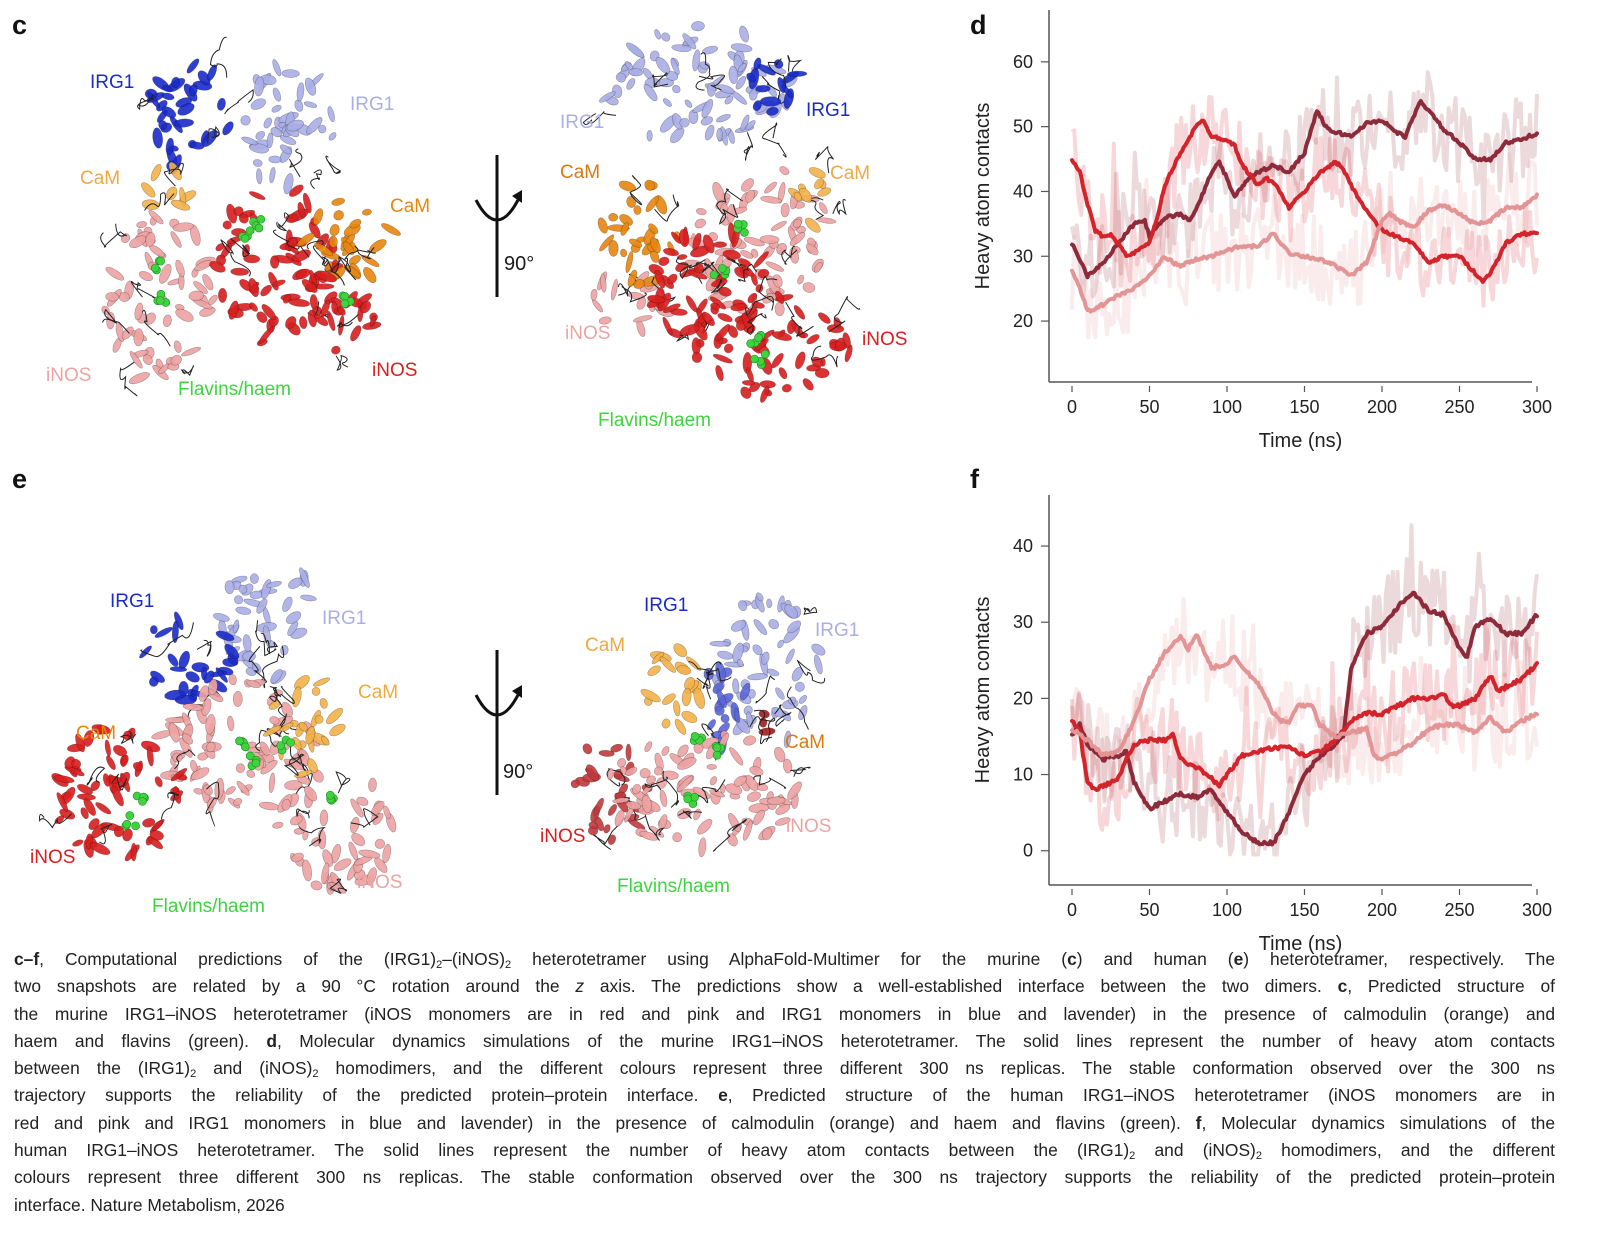 The height and width of the screenshot is (1257, 1600). Describe the element at coordinates (1023, 127) in the screenshot. I see `y-tick-label: 50` at that location.